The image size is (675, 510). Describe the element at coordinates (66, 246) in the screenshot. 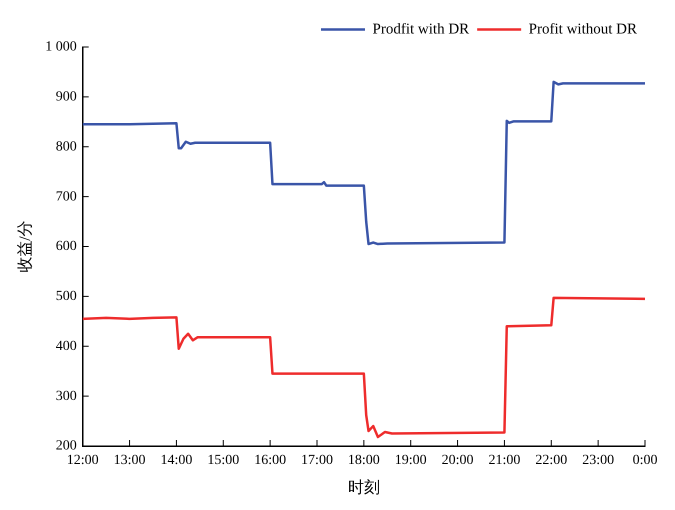

I see `y-tick-label: 600` at that location.